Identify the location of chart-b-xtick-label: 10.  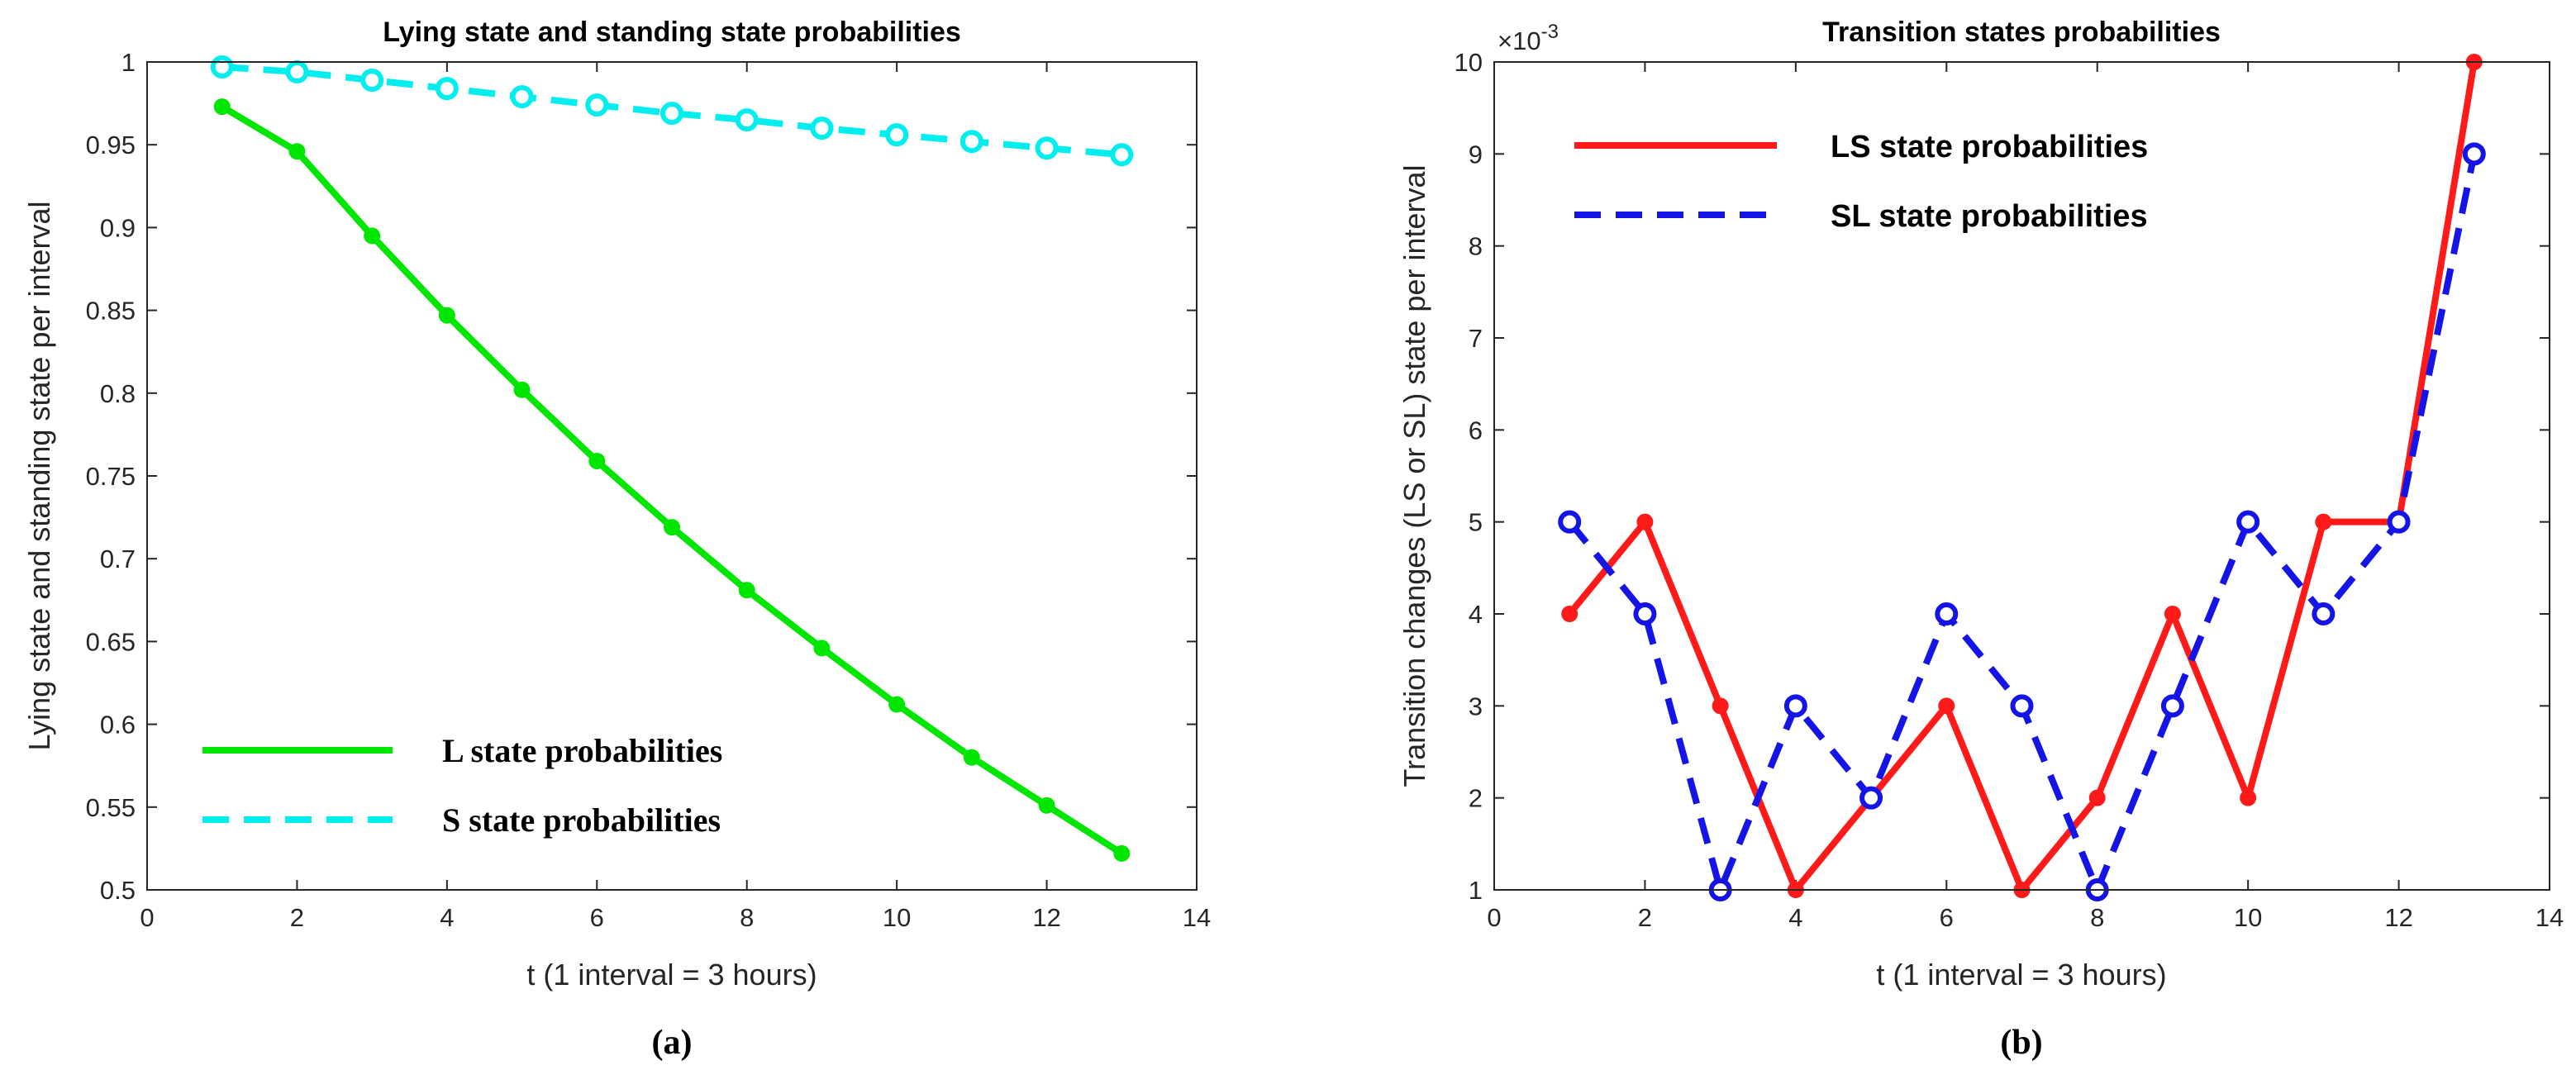
(2248, 917).